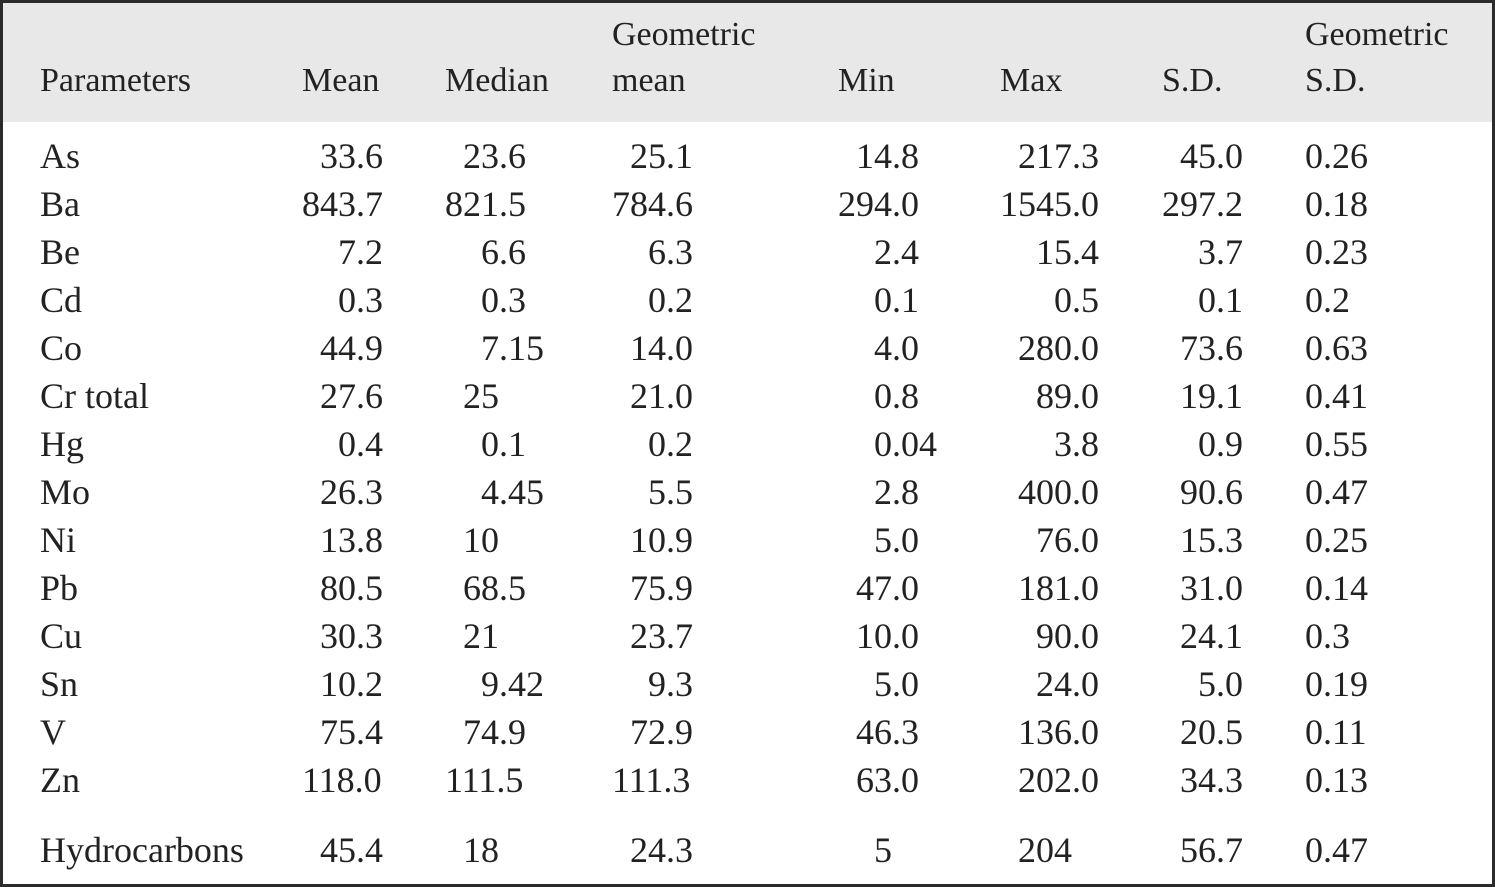  I want to click on column-header-text: Median, so click(497, 80).